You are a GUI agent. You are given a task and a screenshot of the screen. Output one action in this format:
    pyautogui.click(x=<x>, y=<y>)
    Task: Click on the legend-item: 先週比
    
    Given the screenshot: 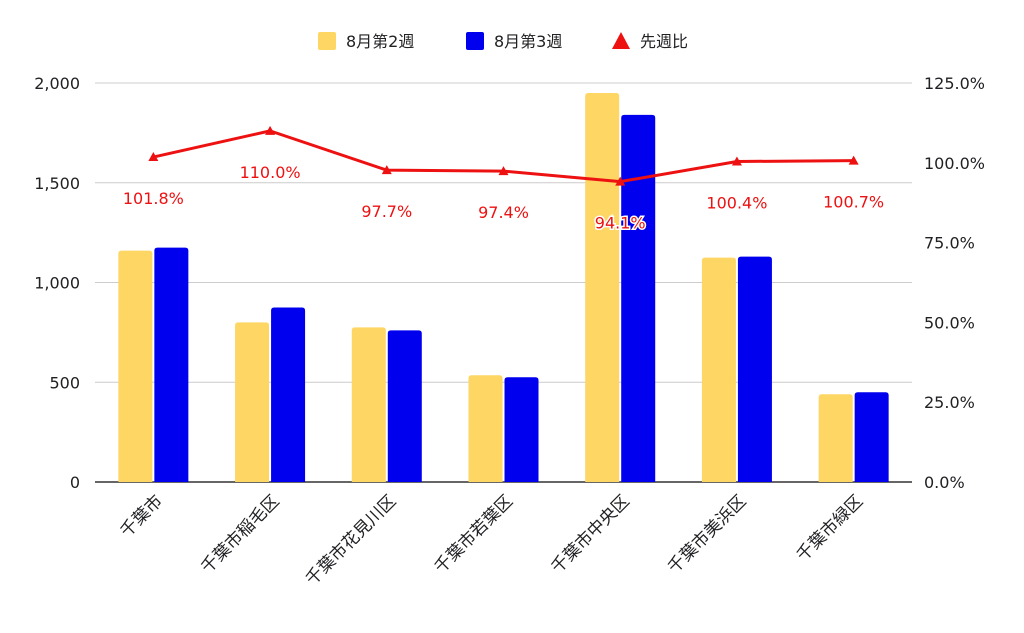 What is the action you would take?
    pyautogui.click(x=650, y=41)
    